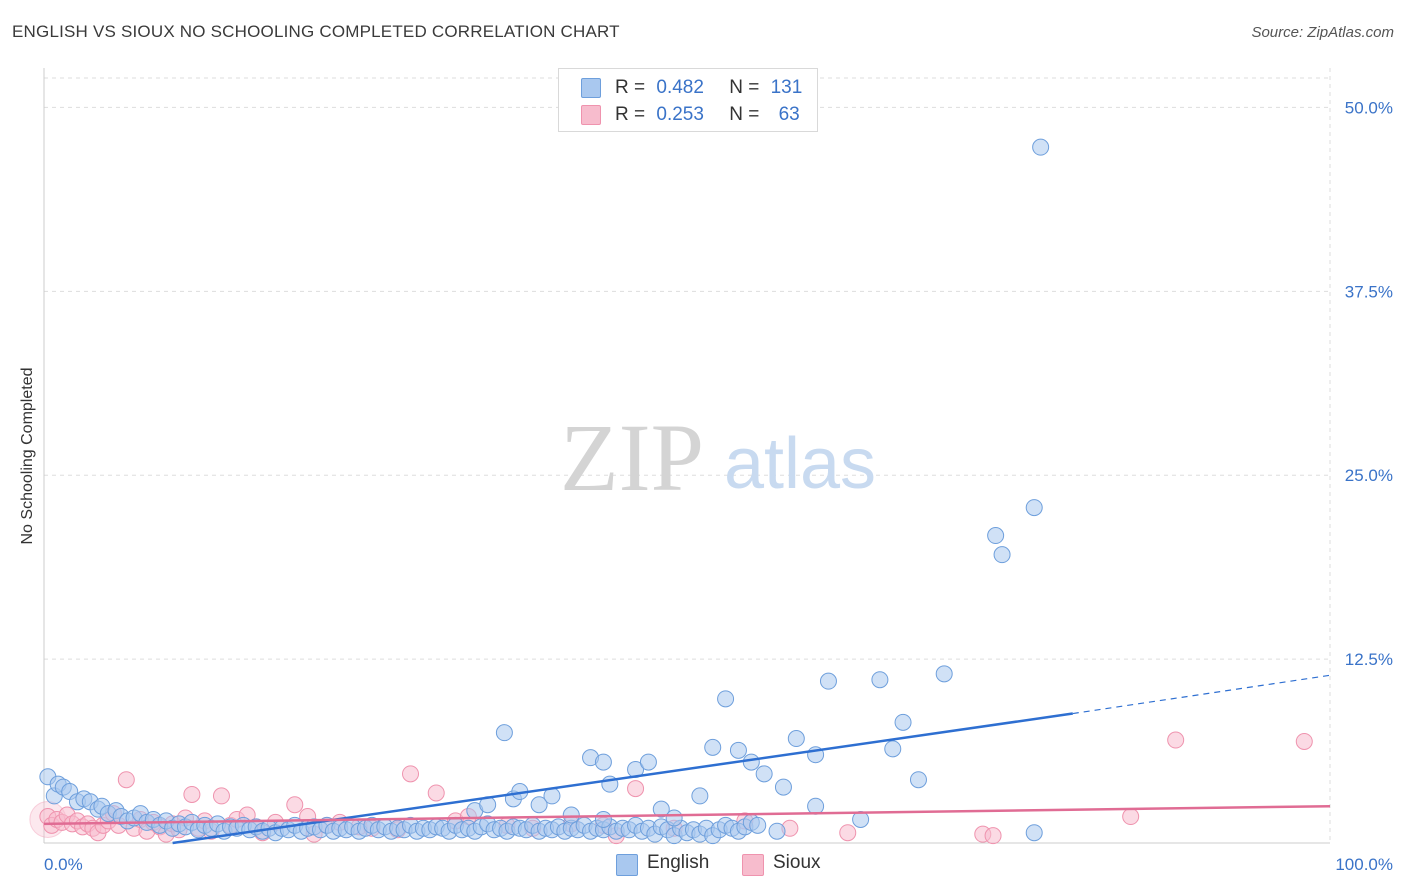 The height and width of the screenshot is (892, 1406). Describe the element at coordinates (1369, 659) in the screenshot. I see `y-tick-label-0: 12.5%` at that location.